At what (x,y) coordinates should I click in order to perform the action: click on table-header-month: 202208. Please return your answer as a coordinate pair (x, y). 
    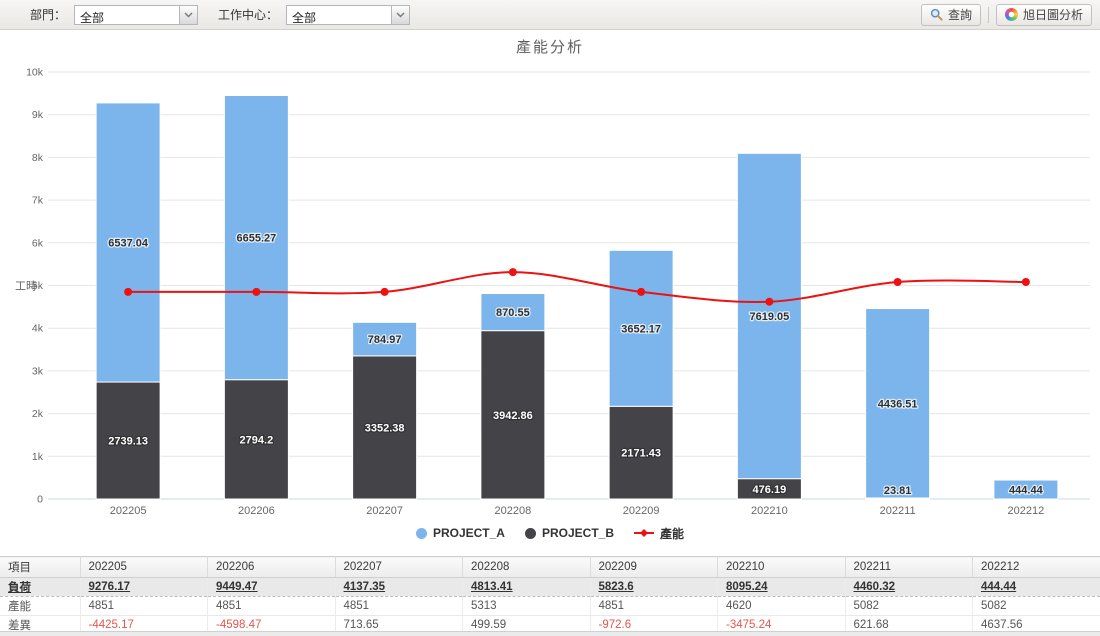
    Looking at the image, I should click on (526, 567).